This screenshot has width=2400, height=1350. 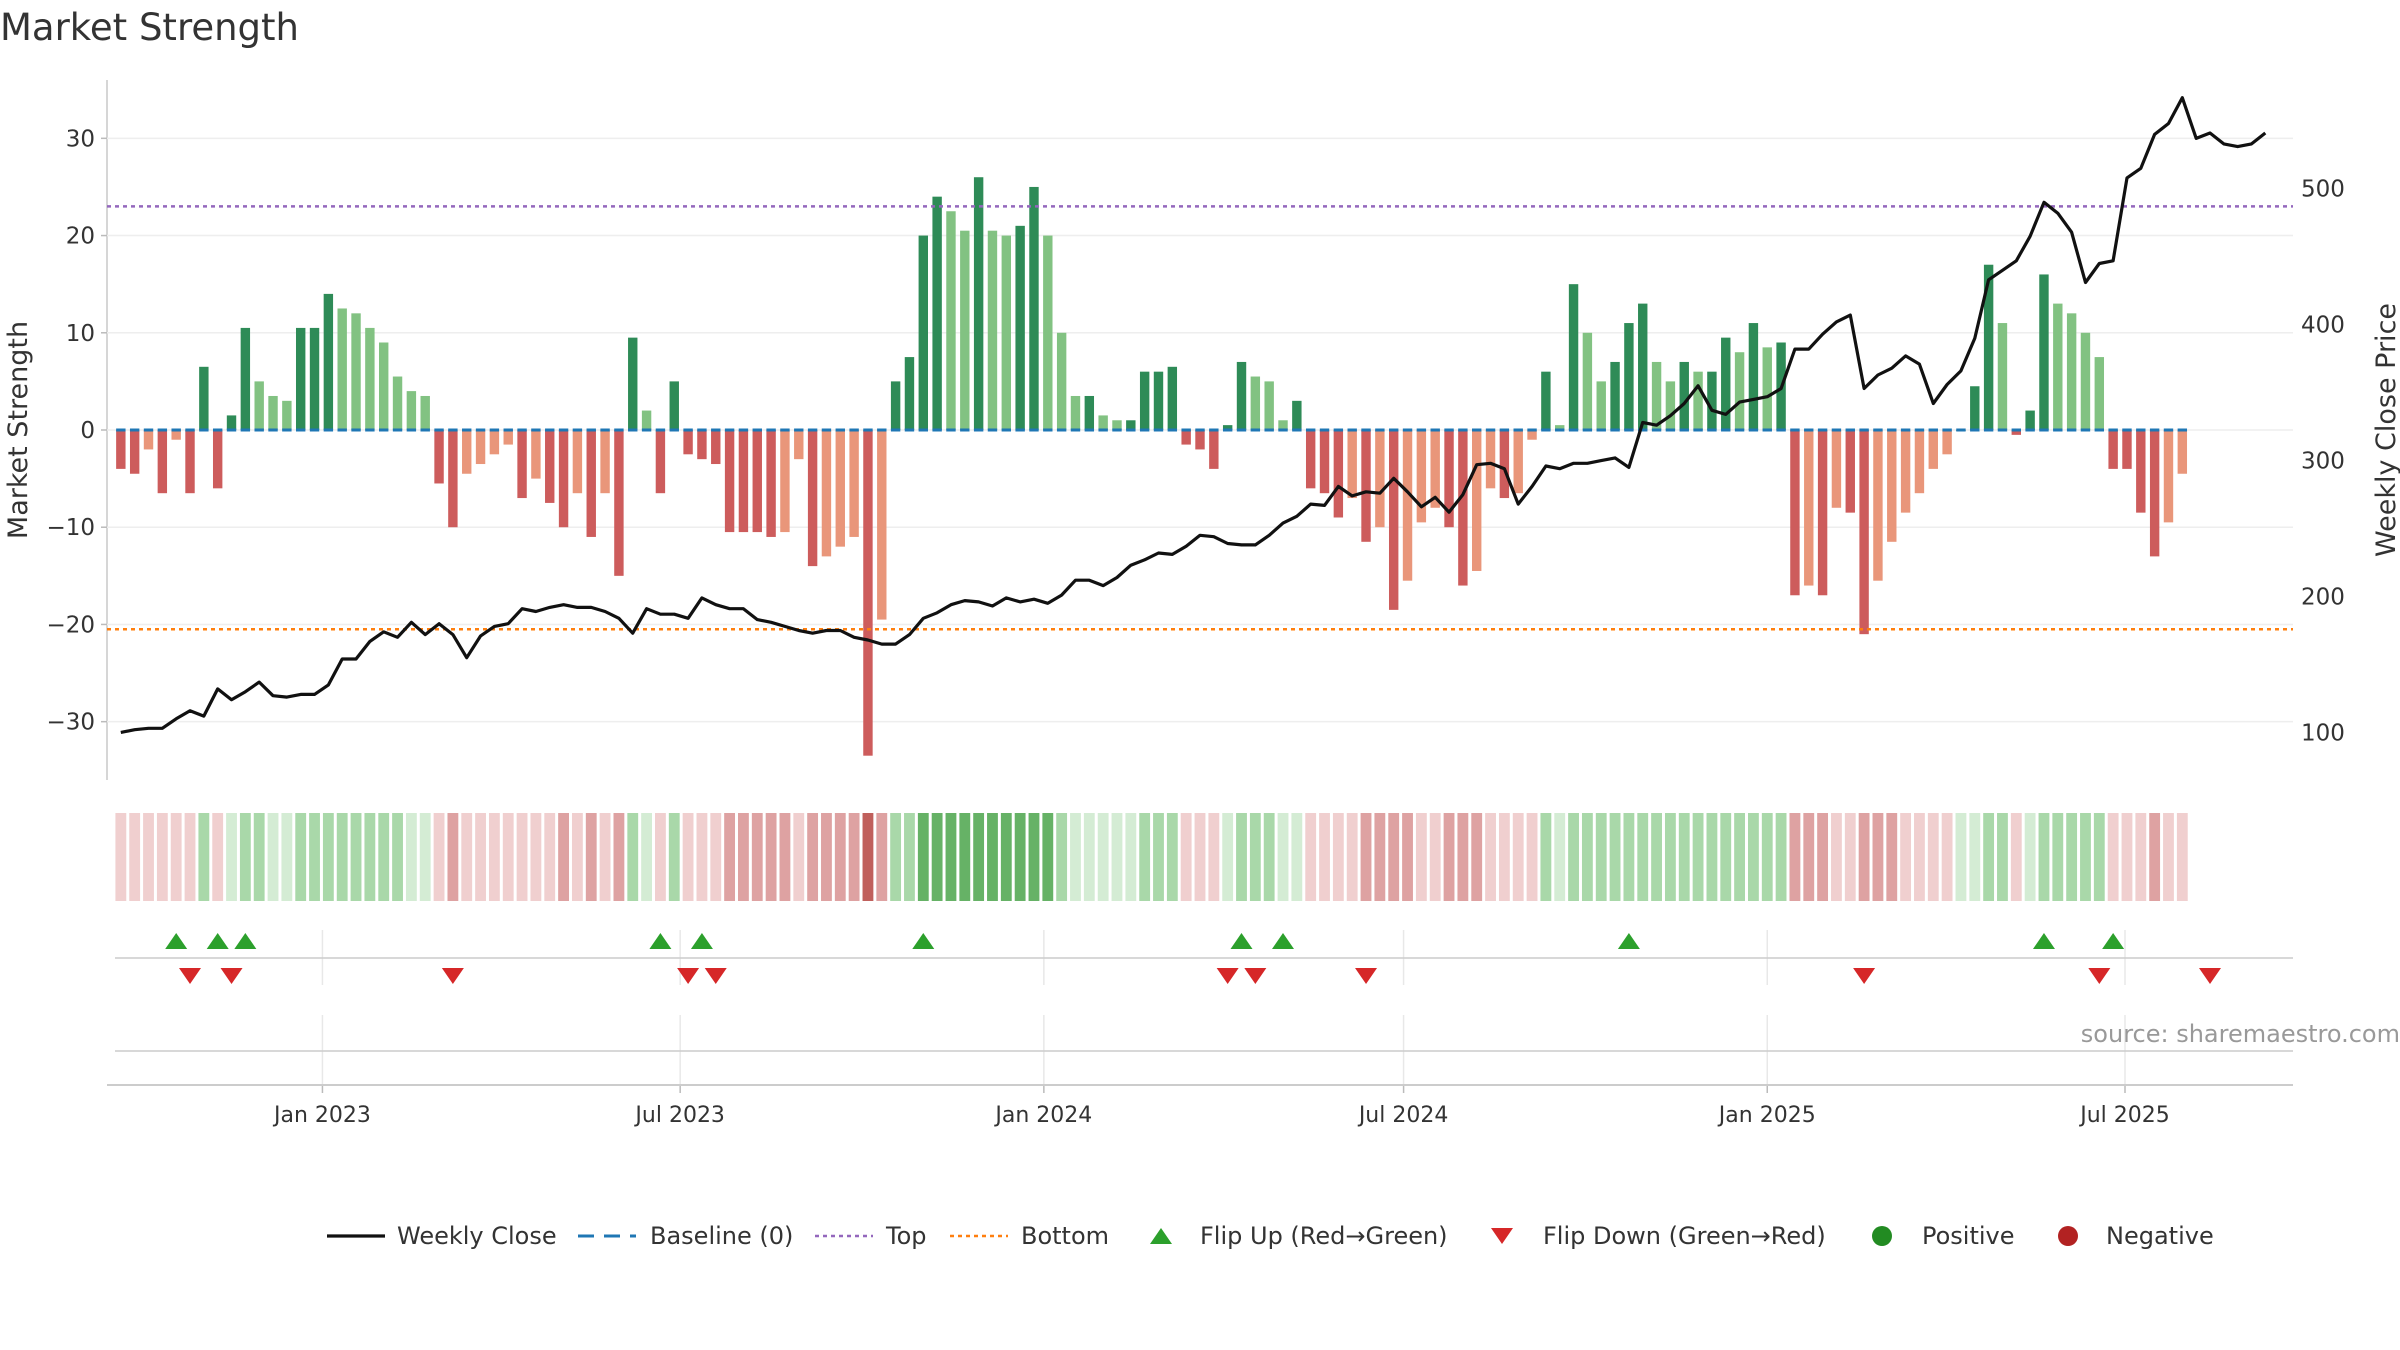 I want to click on chart-title: Market Strength, so click(x=149, y=27).